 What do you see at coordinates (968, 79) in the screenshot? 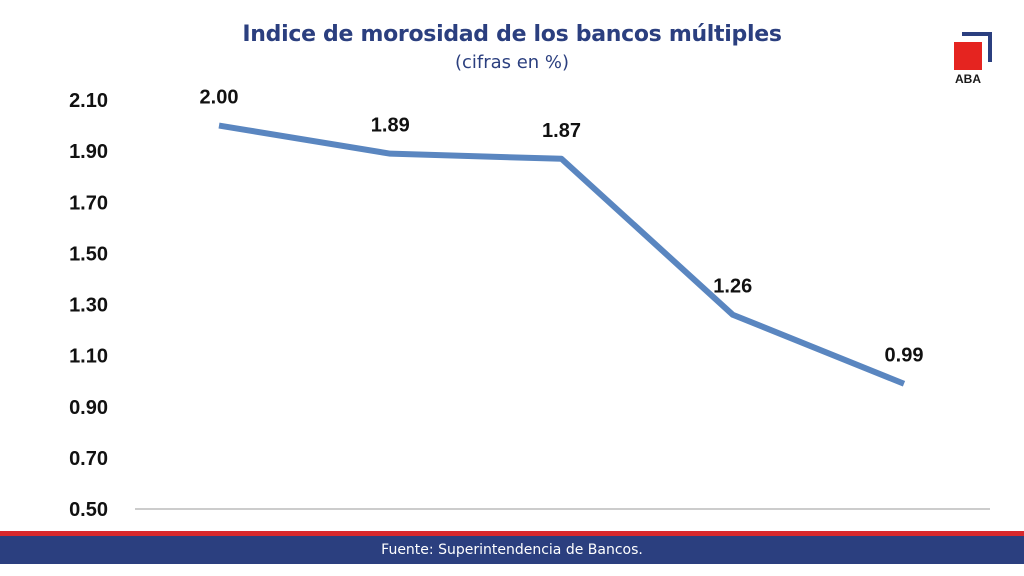
I see `logo-text: ABA` at bounding box center [968, 79].